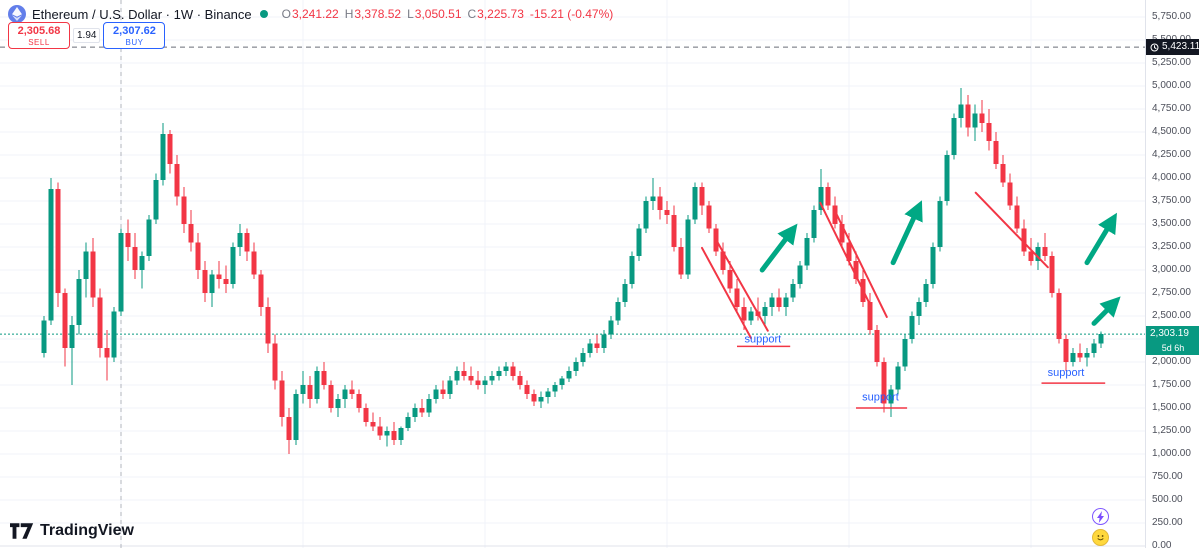 The image size is (1199, 548). What do you see at coordinates (1172, 47) in the screenshot?
I see `alert-price-label: 5,423.11` at bounding box center [1172, 47].